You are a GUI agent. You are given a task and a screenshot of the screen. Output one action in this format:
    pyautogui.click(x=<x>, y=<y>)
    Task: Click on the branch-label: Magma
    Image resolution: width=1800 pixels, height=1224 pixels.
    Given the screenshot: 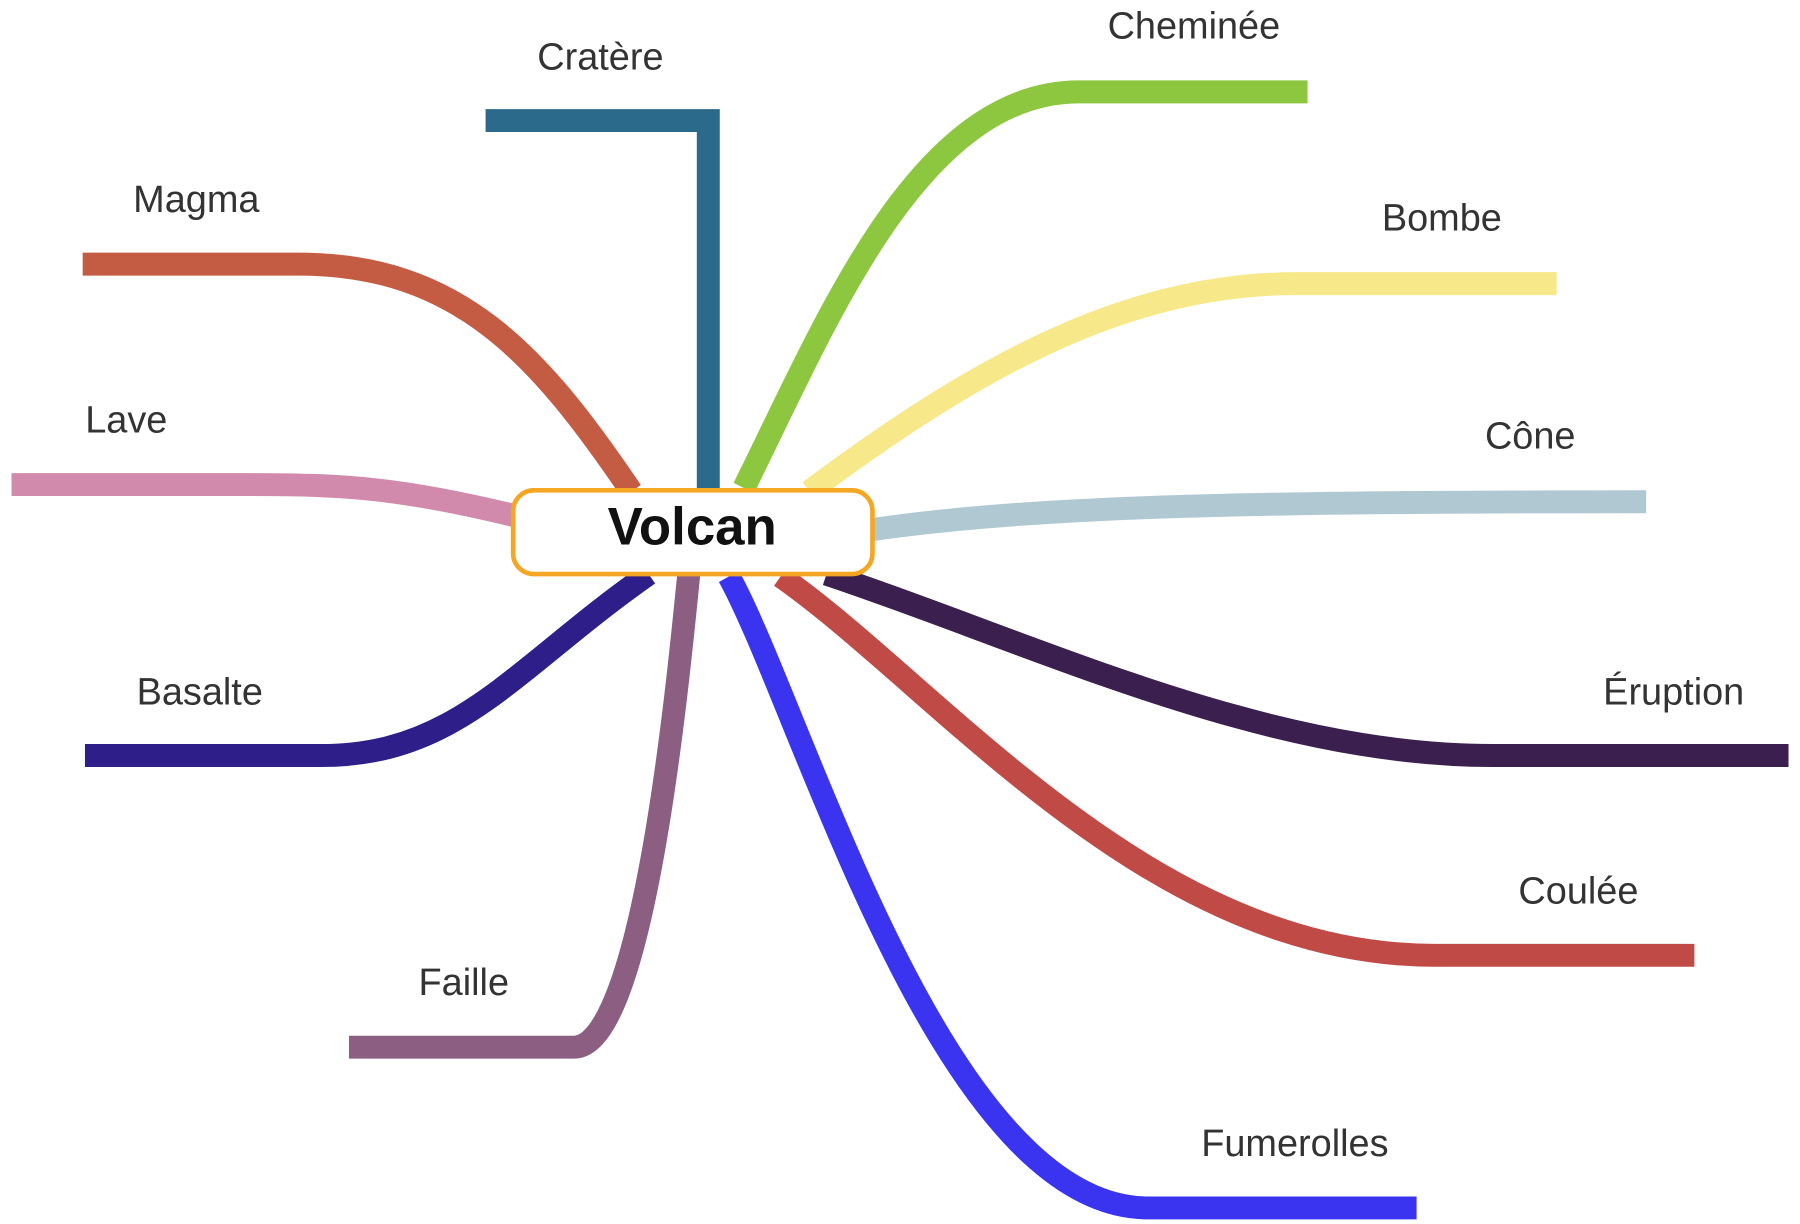 What is the action you would take?
    pyautogui.click(x=196, y=200)
    